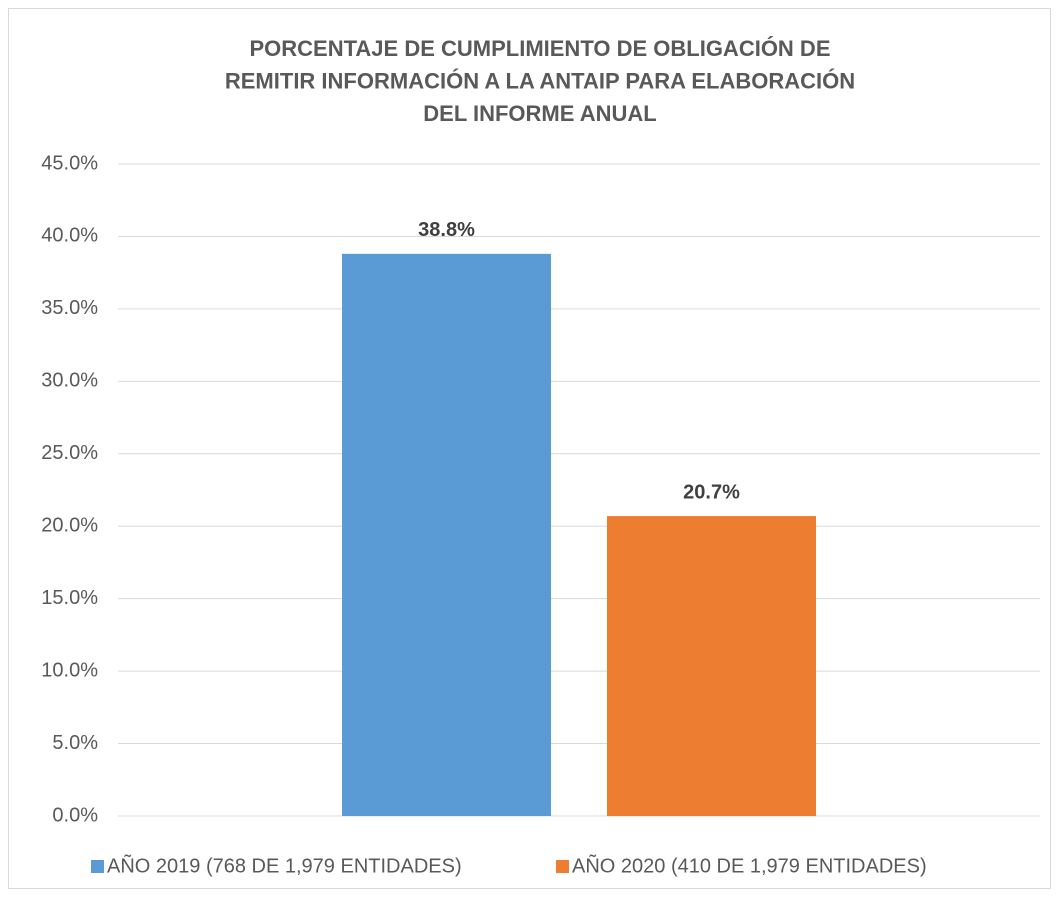 The image size is (1059, 897). I want to click on data-label: 38.8%, so click(446, 230).